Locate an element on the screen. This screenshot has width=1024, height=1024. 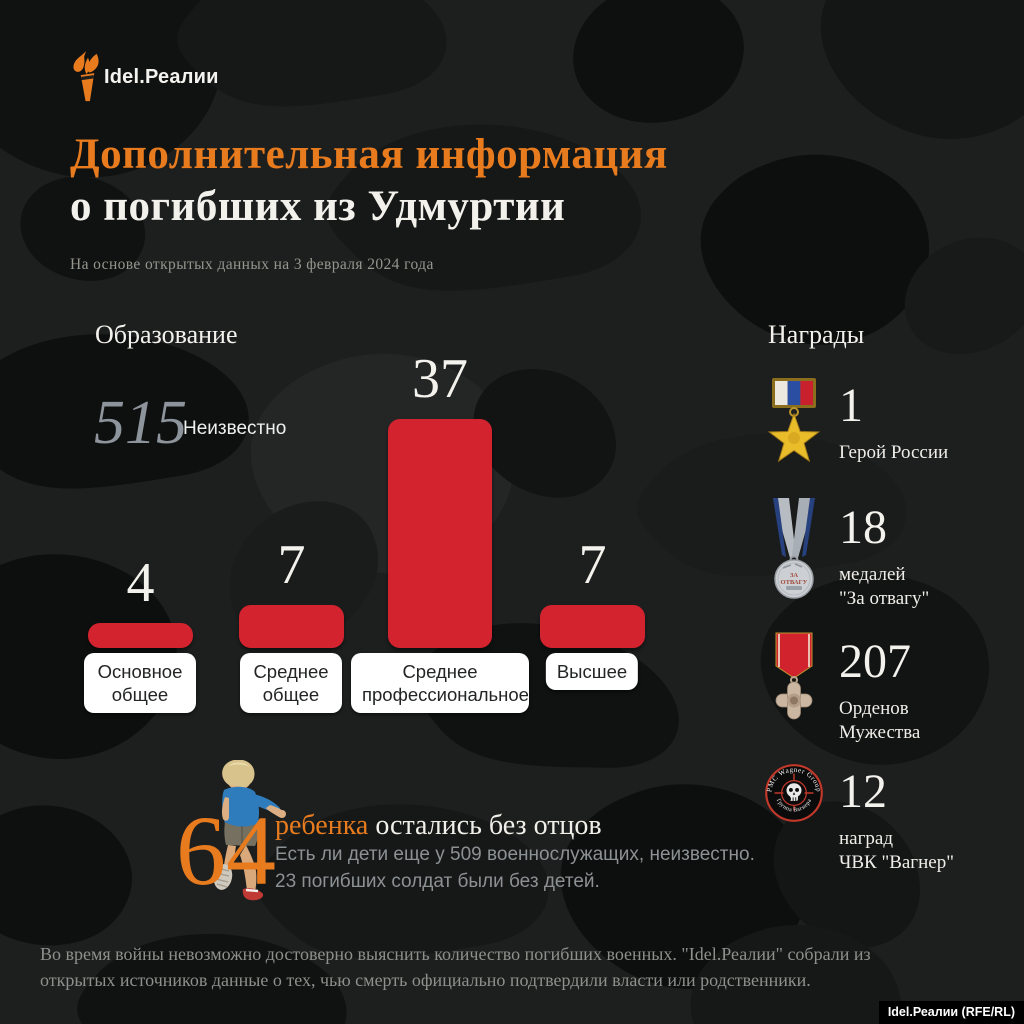
hero-of-russia-medal-icon is located at coordinates (794, 422).